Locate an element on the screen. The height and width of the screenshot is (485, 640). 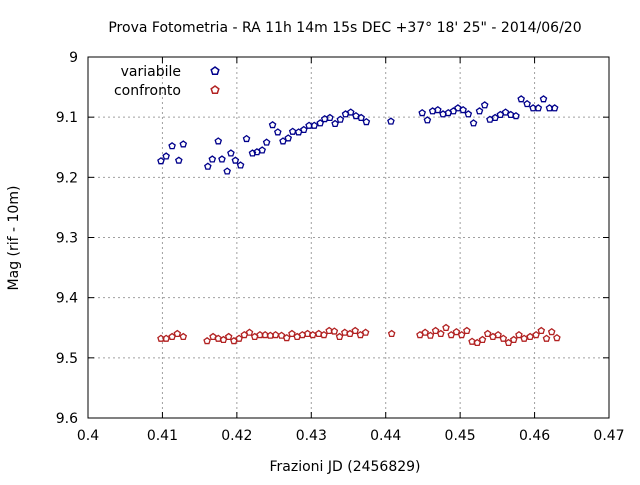
y-tick-label: 9.2 is located at coordinates (67, 178).